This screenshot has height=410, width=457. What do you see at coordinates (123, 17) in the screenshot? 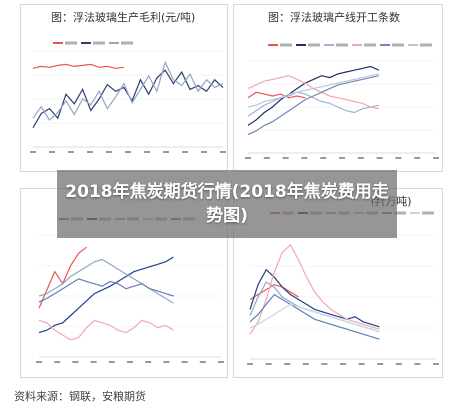
I see `chart-title: 图：浮法玻璃生产毛利(元/吨)` at bounding box center [123, 17].